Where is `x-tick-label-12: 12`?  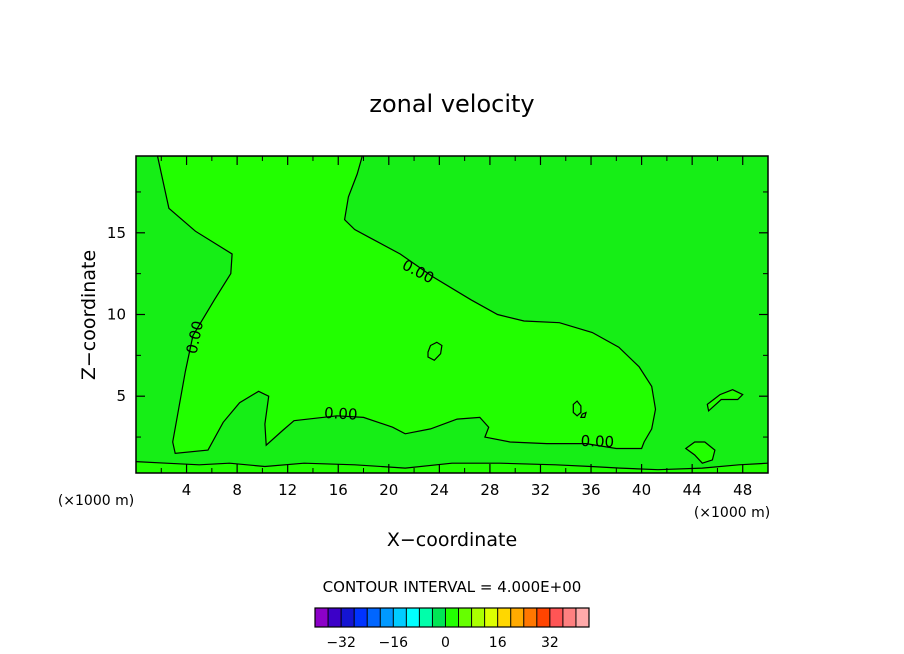 x-tick-label-12: 12 is located at coordinates (287, 490).